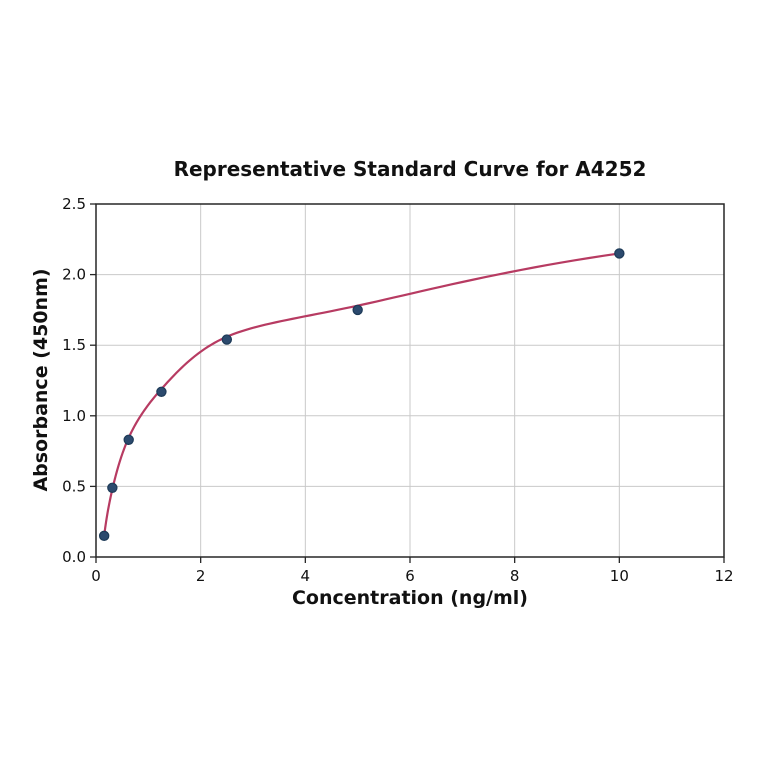 The width and height of the screenshot is (764, 764). What do you see at coordinates (409, 598) in the screenshot?
I see `x-axis-label: Concentration (ng/ml)` at bounding box center [409, 598].